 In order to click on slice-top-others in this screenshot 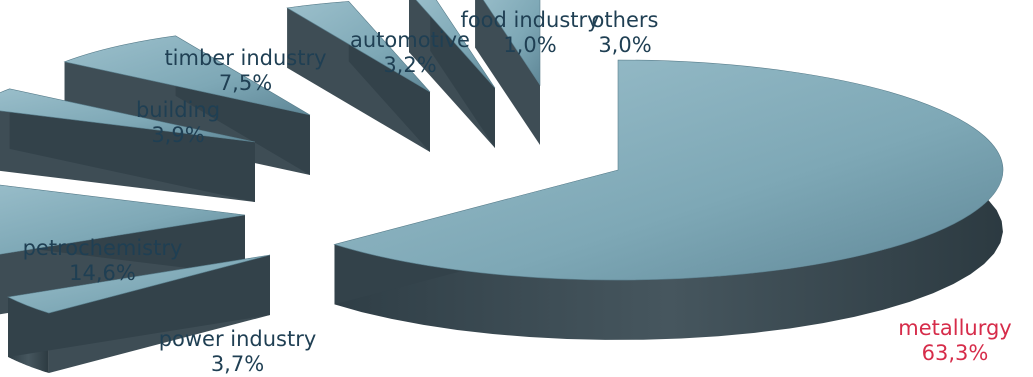, I will do `click(512, 43)`.